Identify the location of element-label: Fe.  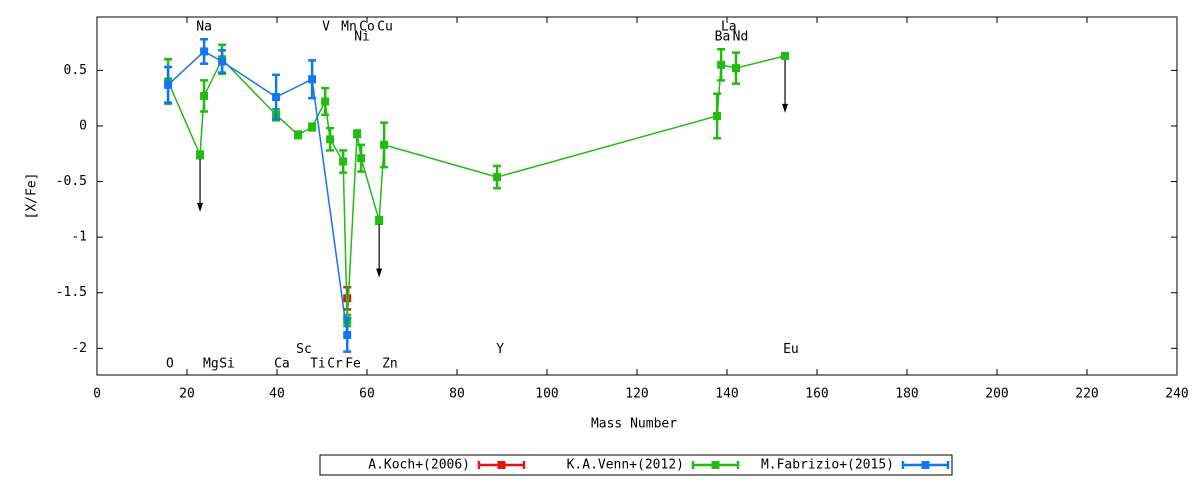
(353, 363).